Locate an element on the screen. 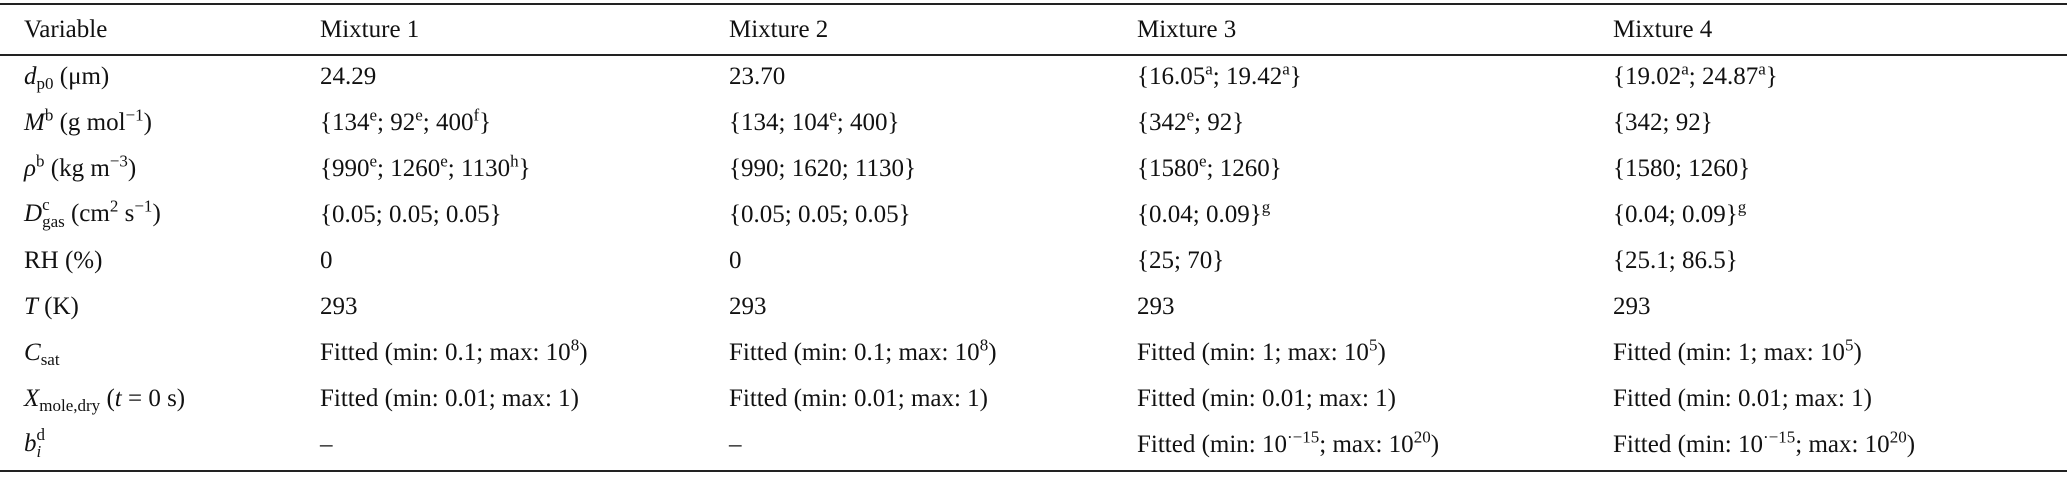  italic-symbol: T is located at coordinates (31, 306).